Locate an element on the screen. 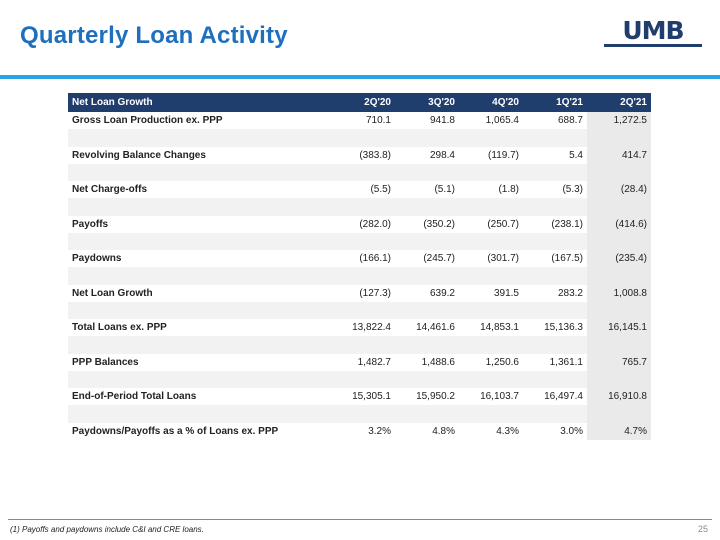 The width and height of the screenshot is (720, 540). row-value: (238.1) is located at coordinates (567, 224).